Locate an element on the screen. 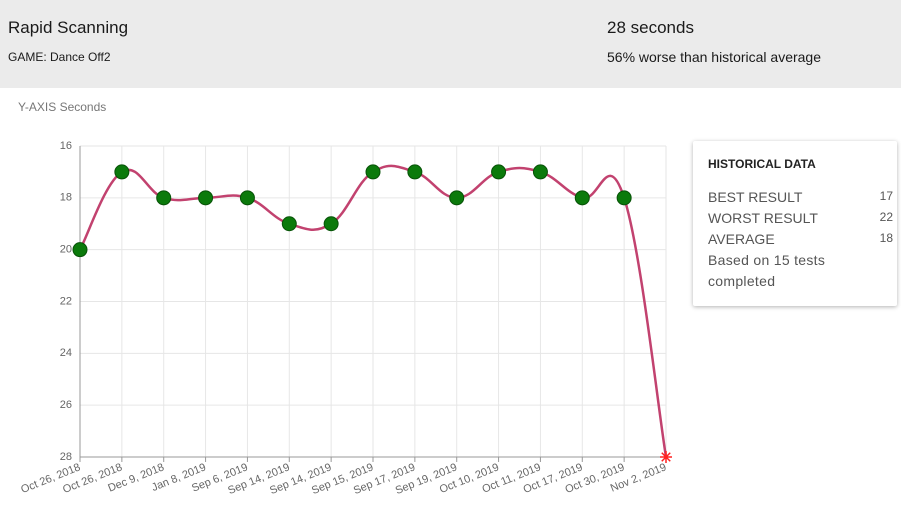 This screenshot has width=901, height=515. star-marker is located at coordinates (666, 457).